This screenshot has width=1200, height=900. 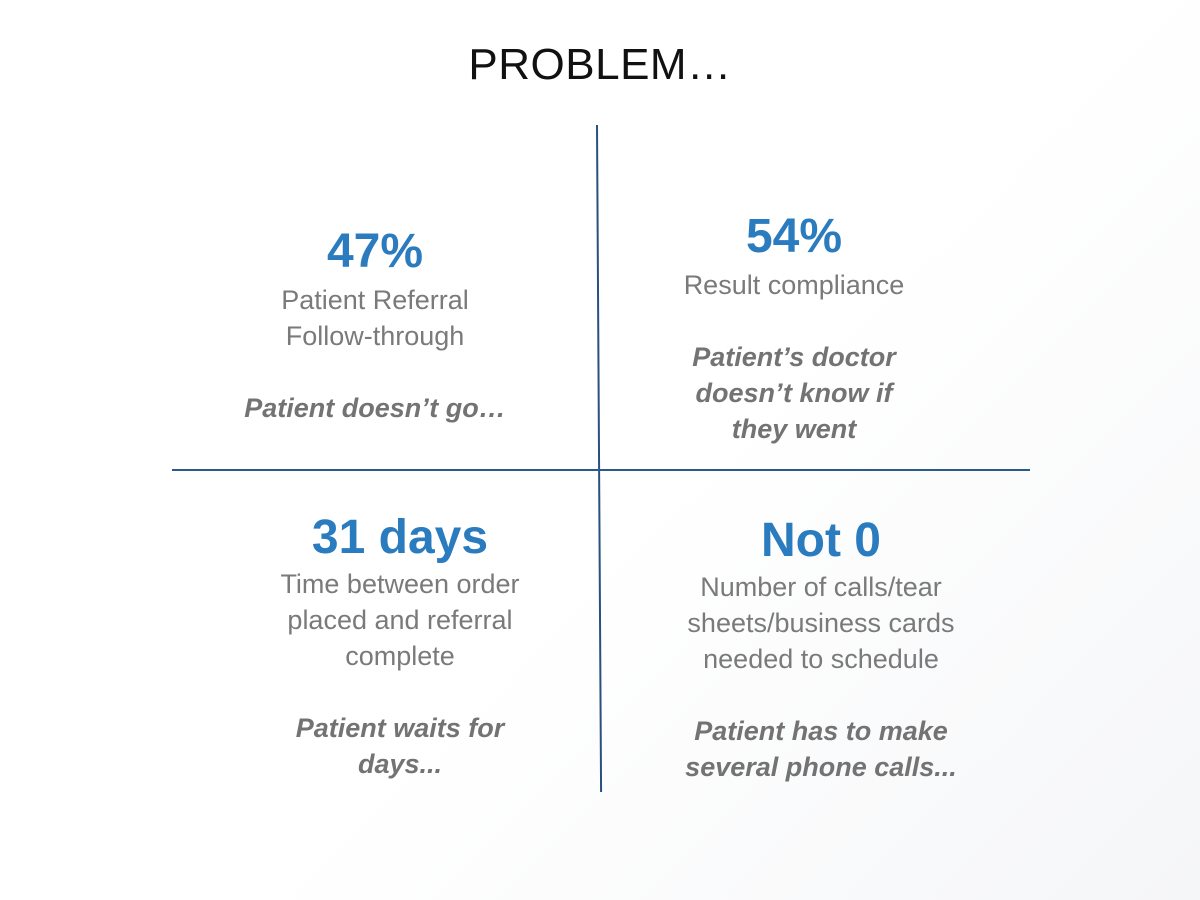 I want to click on stat-value: Not 0, so click(x=821, y=540).